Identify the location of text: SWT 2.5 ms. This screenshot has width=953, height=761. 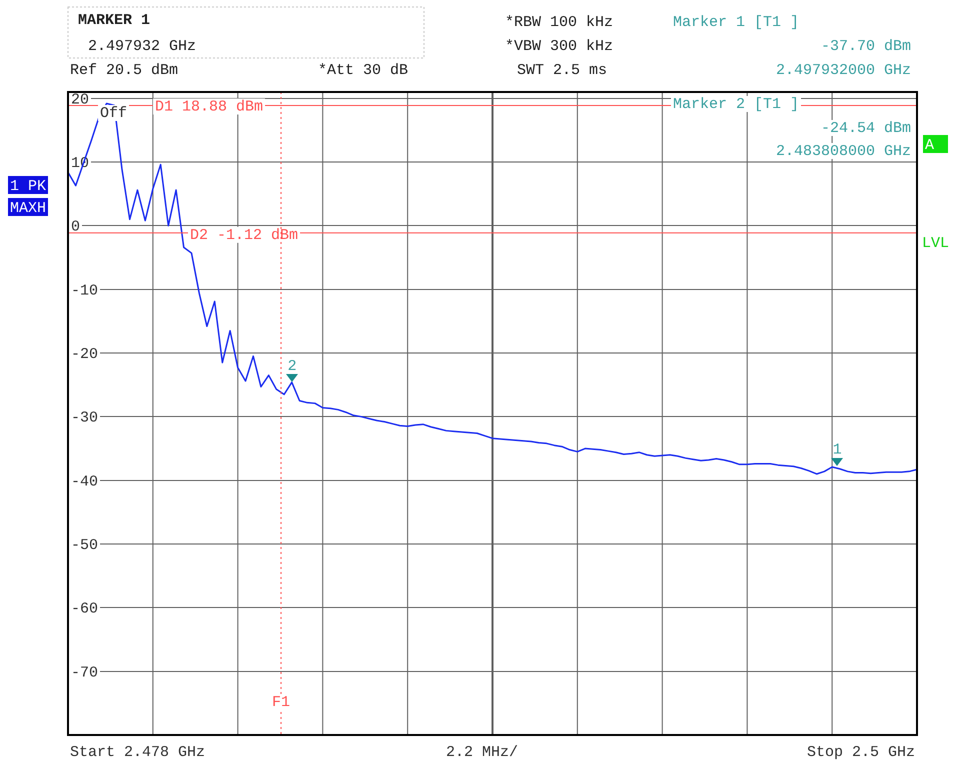
(562, 70).